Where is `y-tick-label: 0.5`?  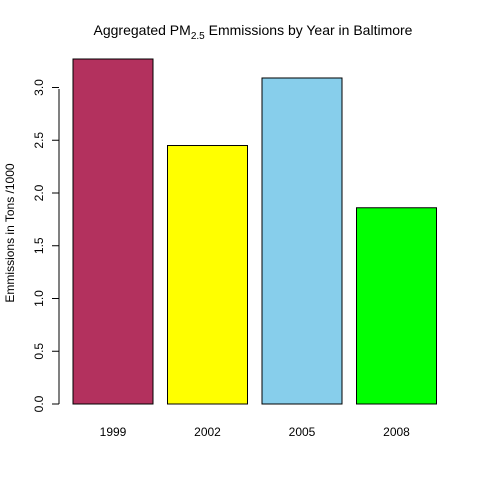 y-tick-label: 0.5 is located at coordinates (39, 351).